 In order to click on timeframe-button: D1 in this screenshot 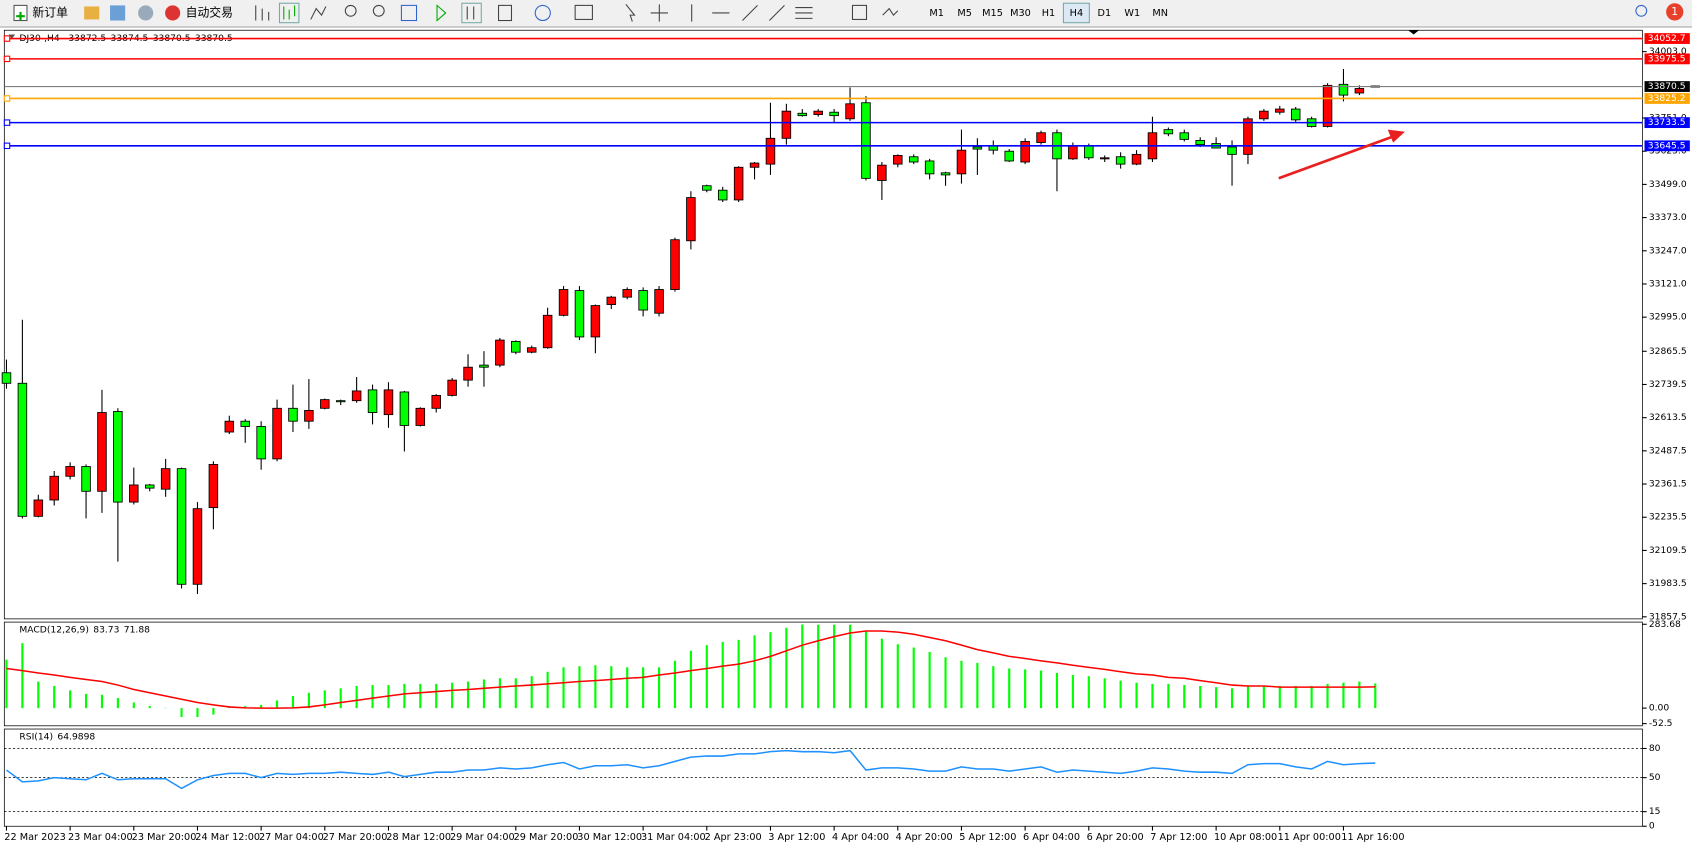, I will do `click(1105, 13)`.